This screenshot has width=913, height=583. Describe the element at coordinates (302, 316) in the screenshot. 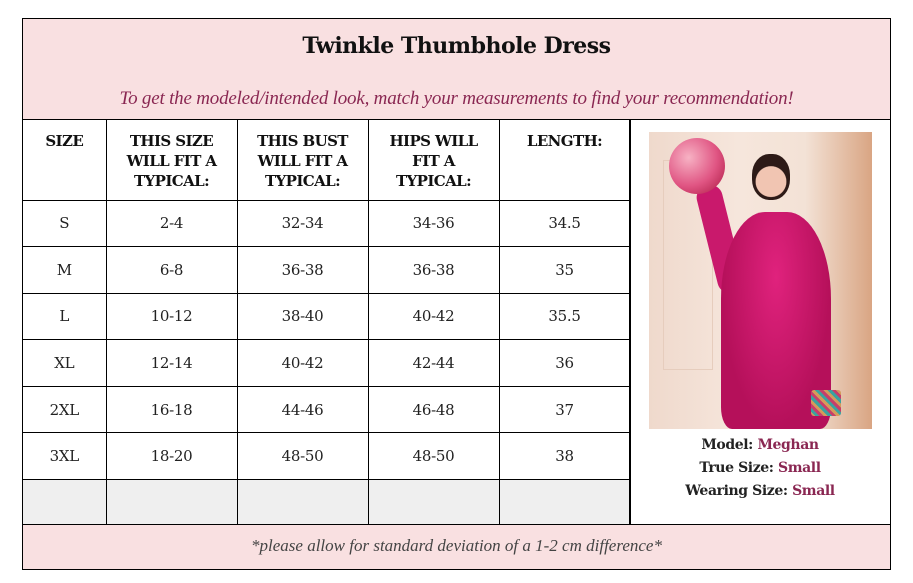

I see `cell-bust: 38-40` at that location.